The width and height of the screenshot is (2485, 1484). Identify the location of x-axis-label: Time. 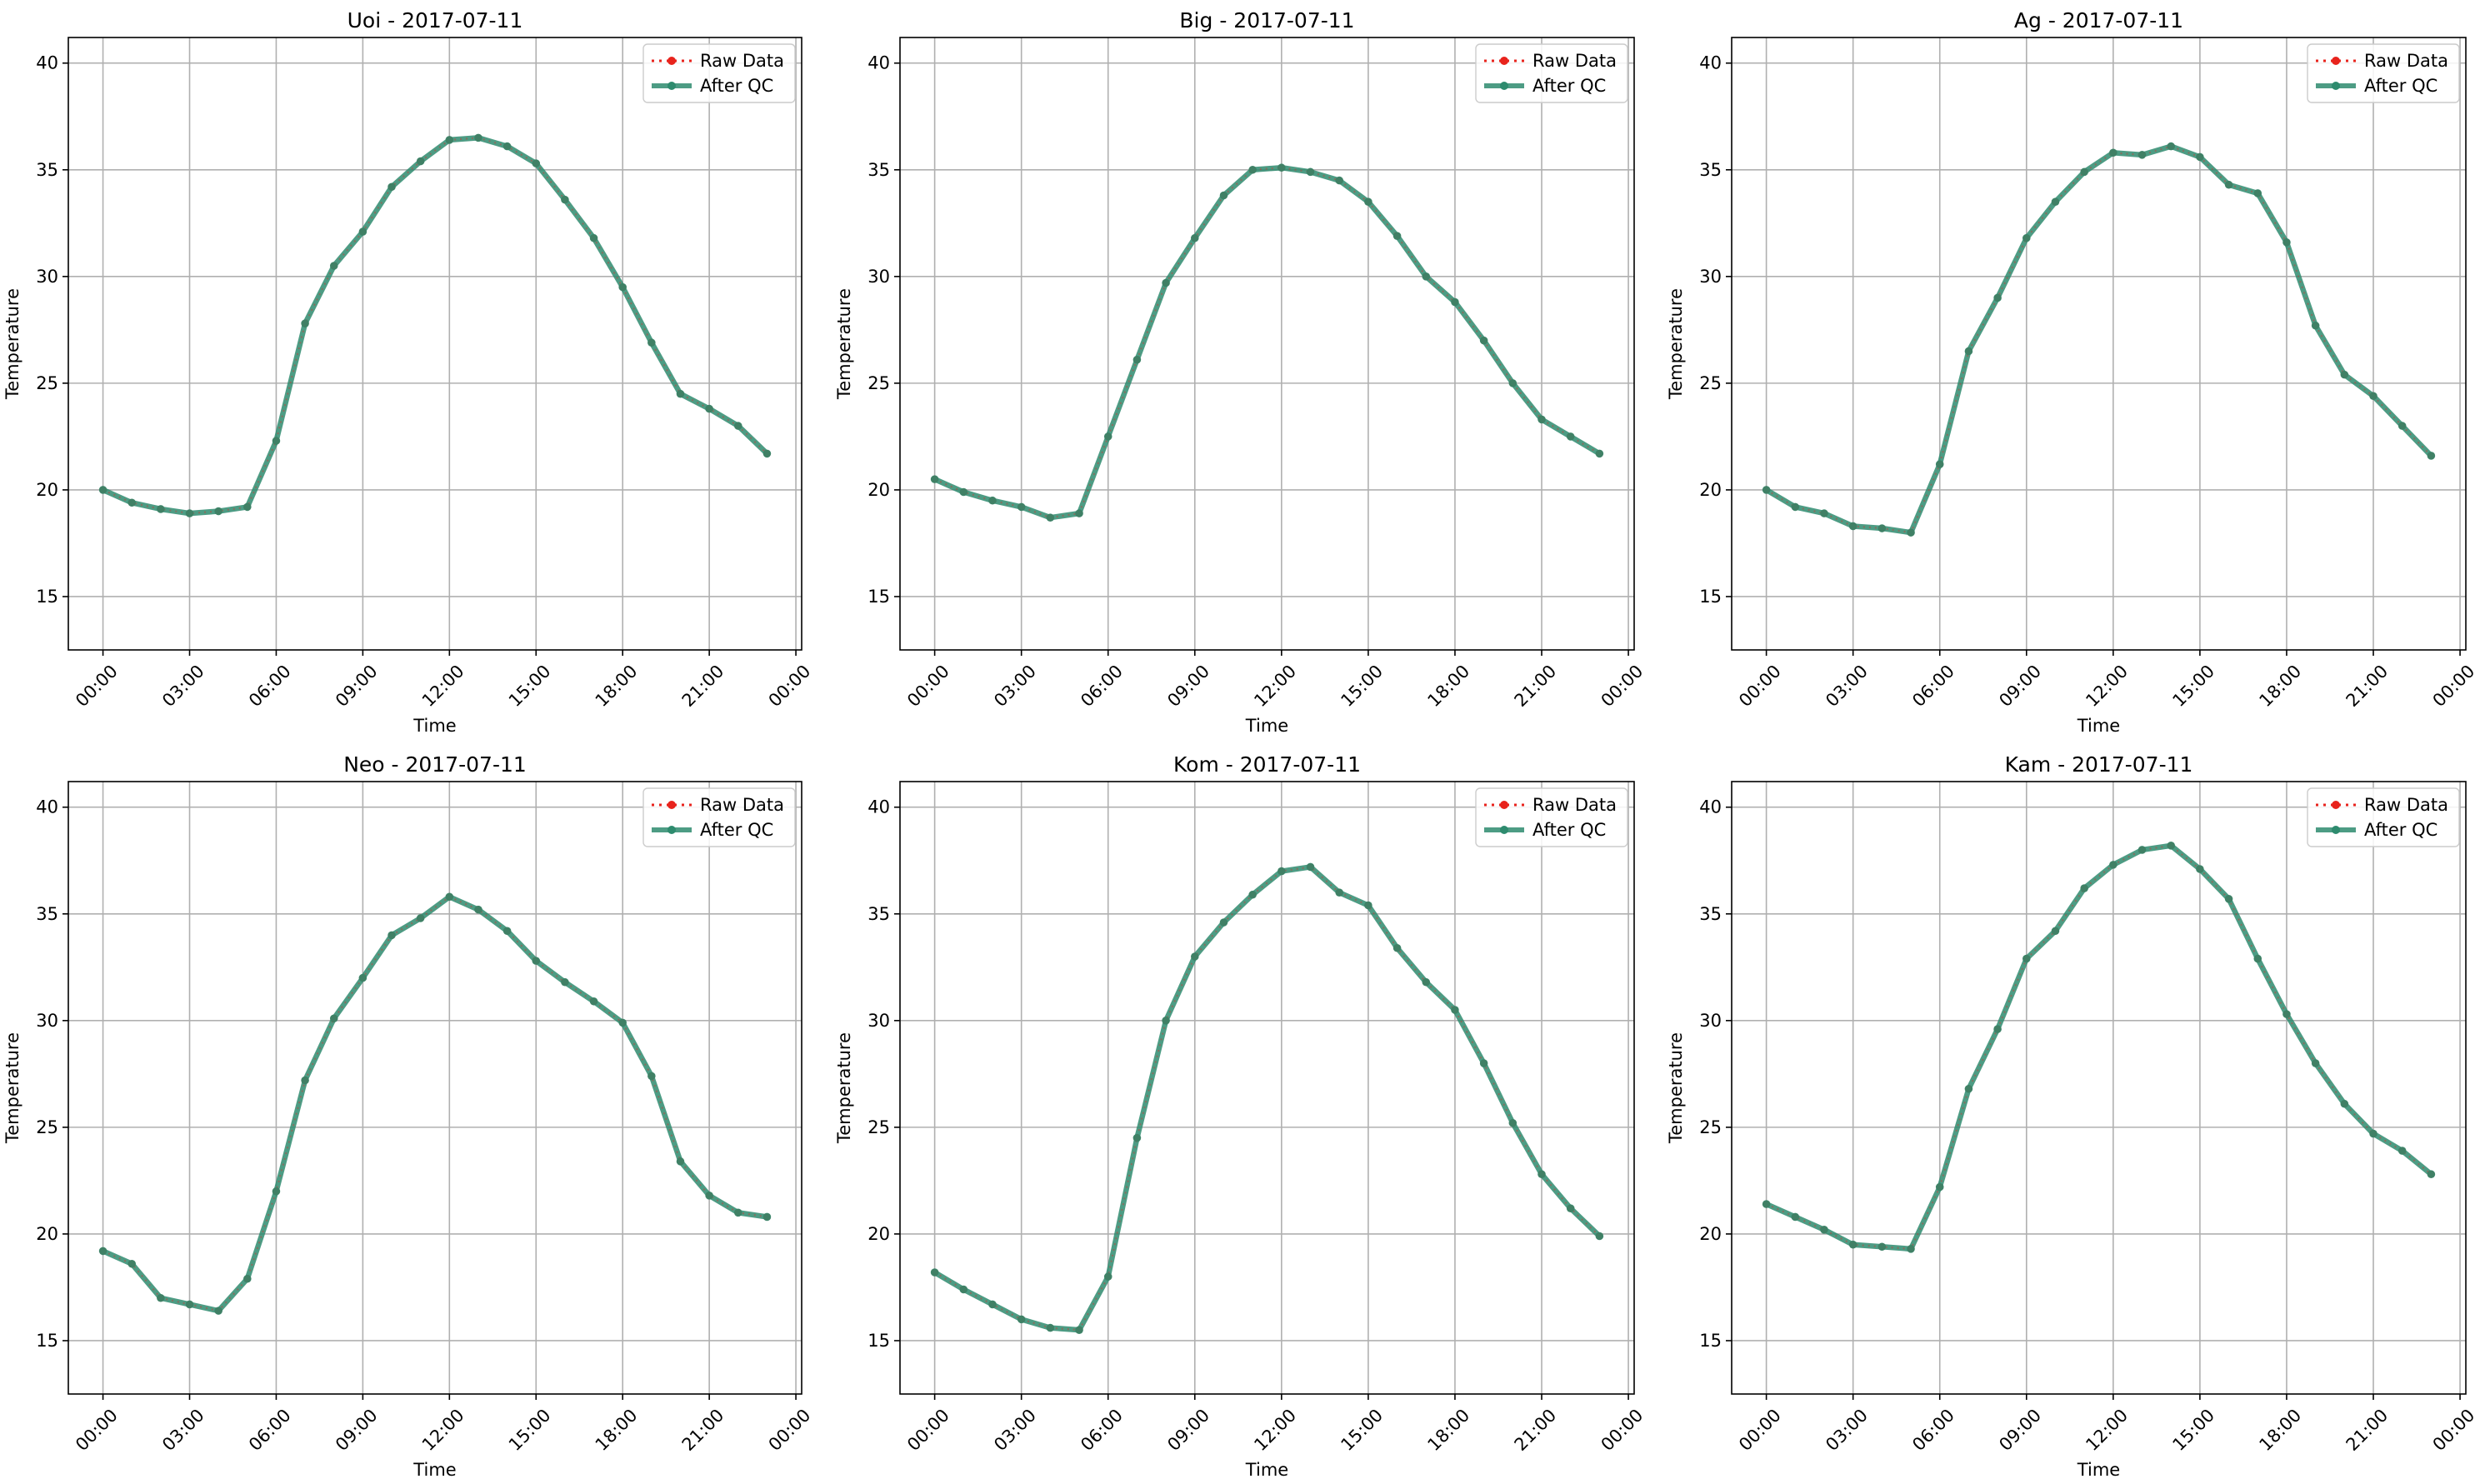
(2098, 1470).